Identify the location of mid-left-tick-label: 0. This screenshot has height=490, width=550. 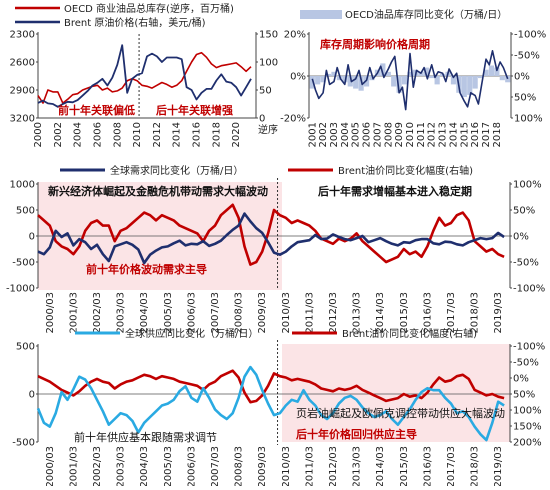
(32, 237).